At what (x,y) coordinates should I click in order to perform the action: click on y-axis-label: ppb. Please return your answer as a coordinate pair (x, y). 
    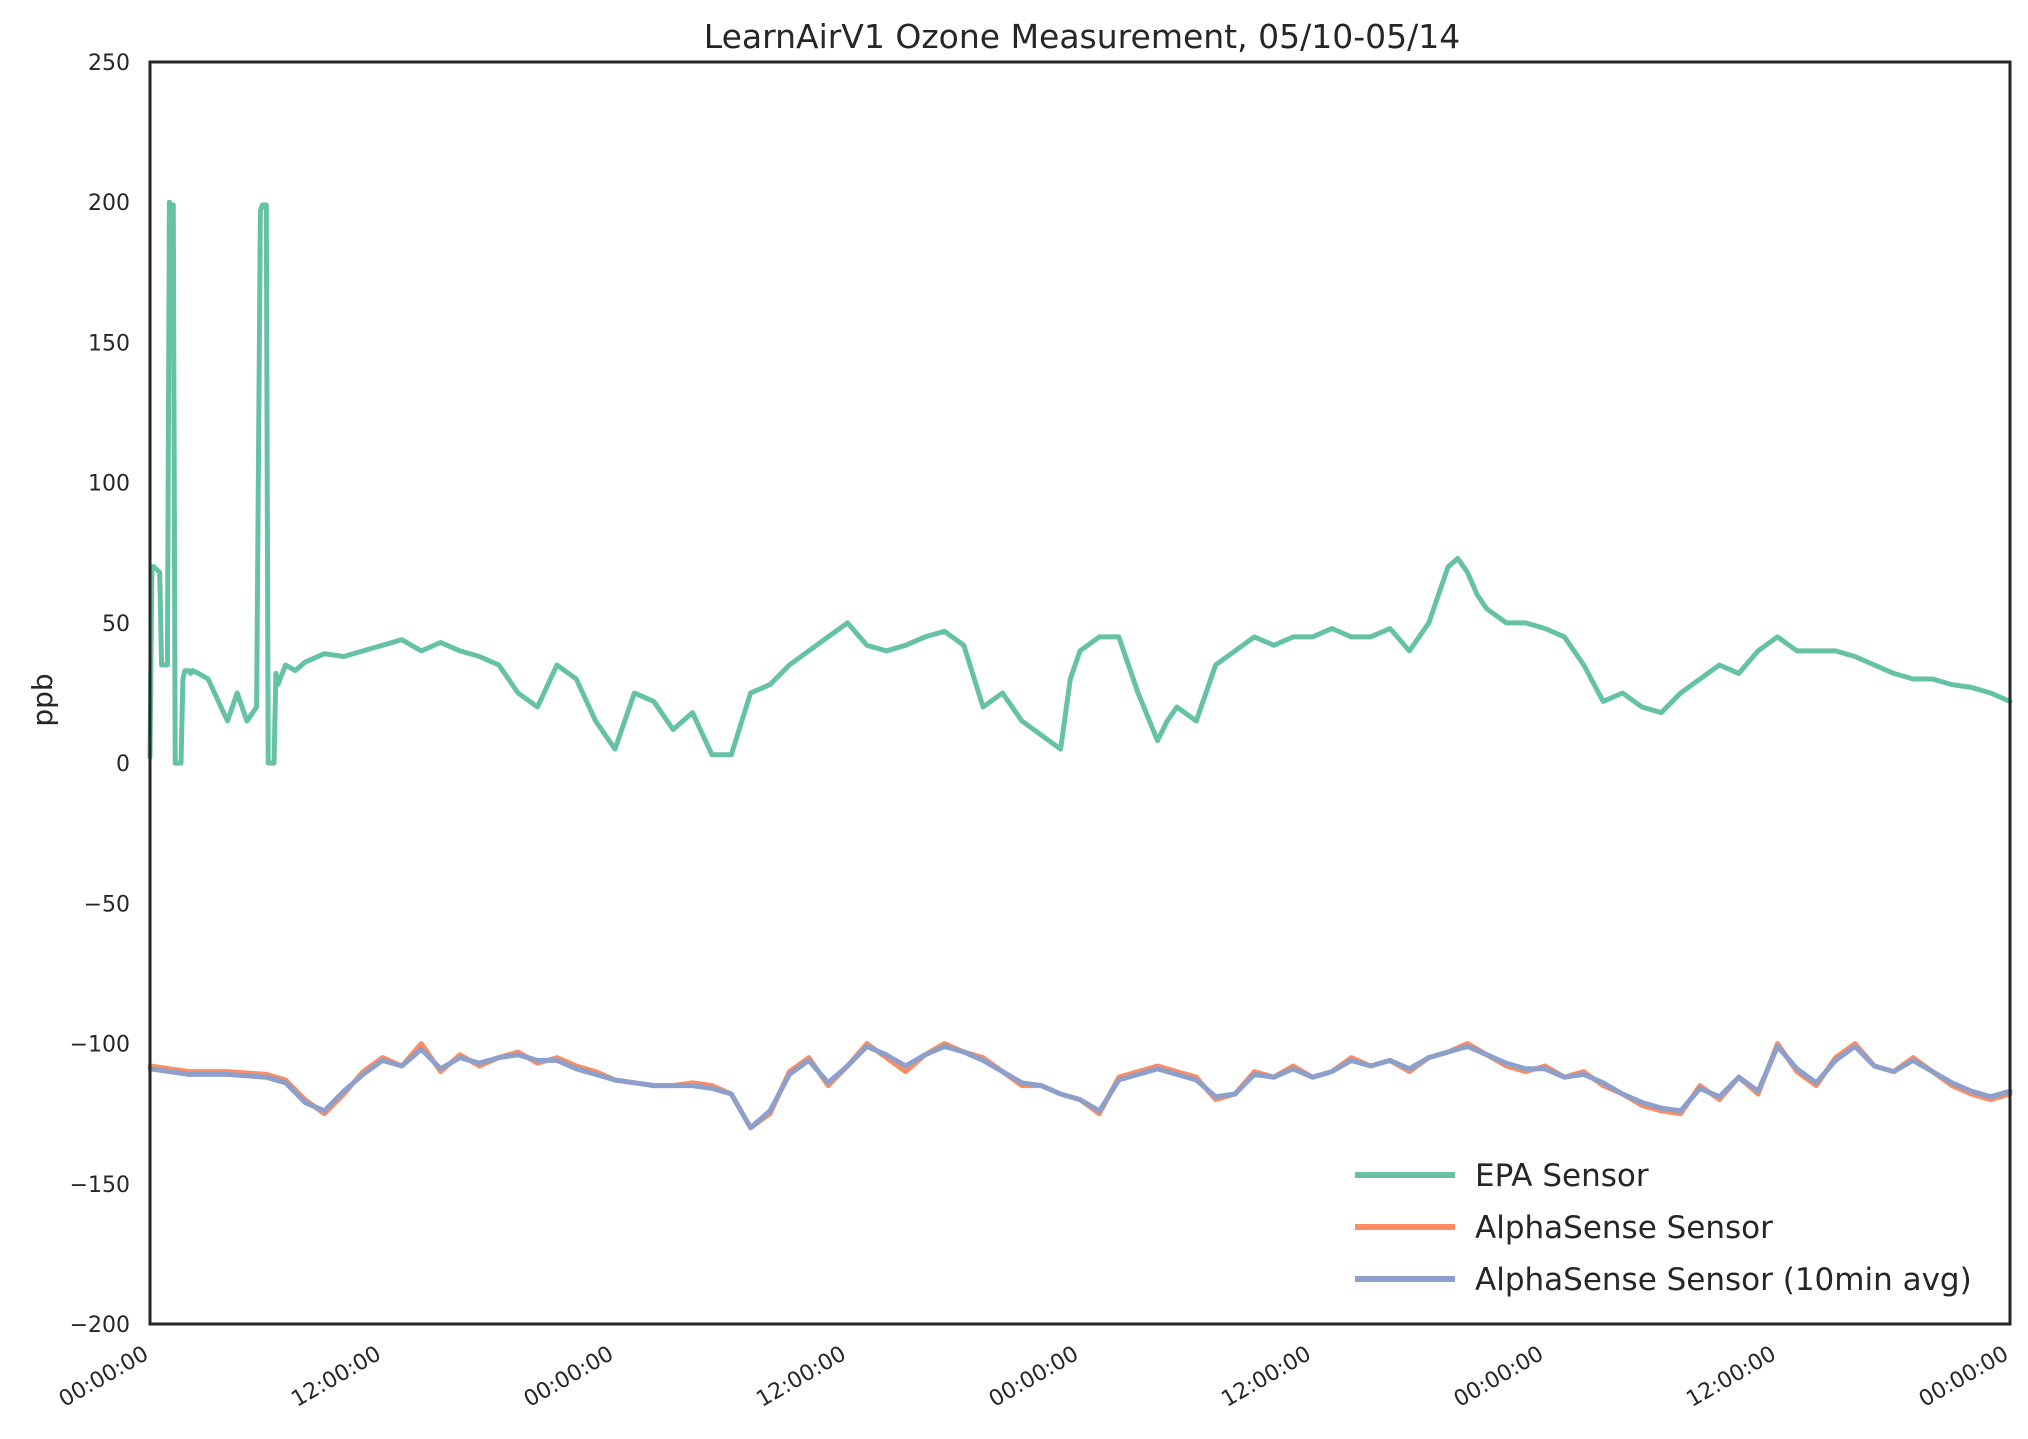
    Looking at the image, I should click on (42, 699).